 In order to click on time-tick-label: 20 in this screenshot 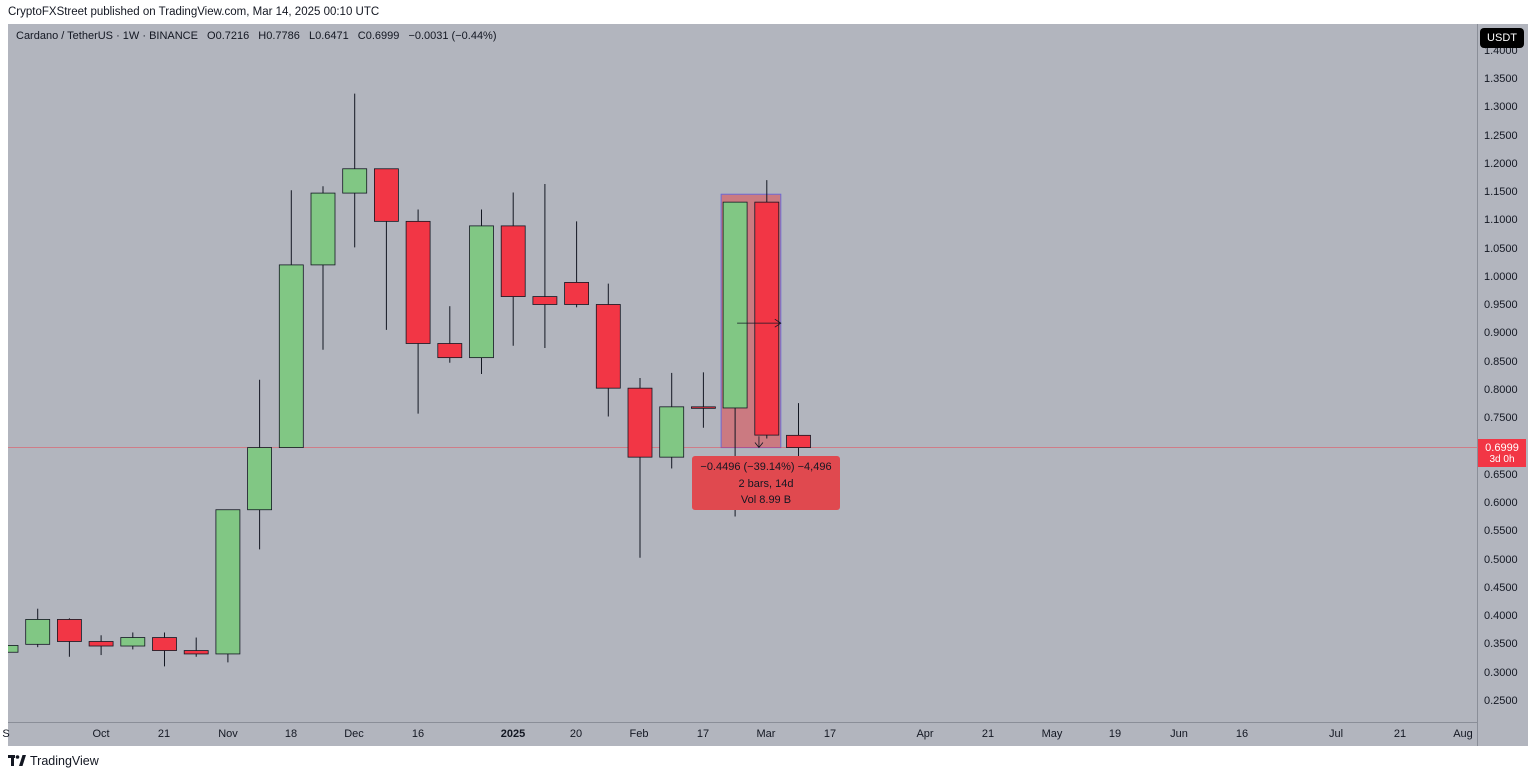, I will do `click(576, 734)`.